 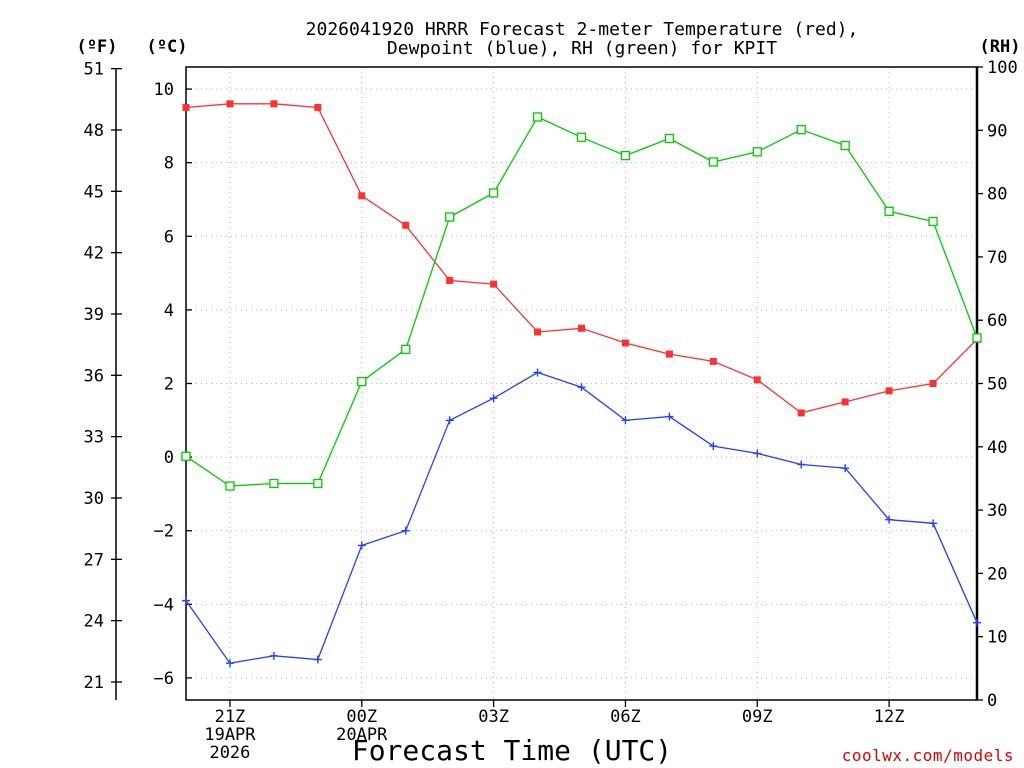 I want to click on x-tick-label: 20APR, so click(x=362, y=735).